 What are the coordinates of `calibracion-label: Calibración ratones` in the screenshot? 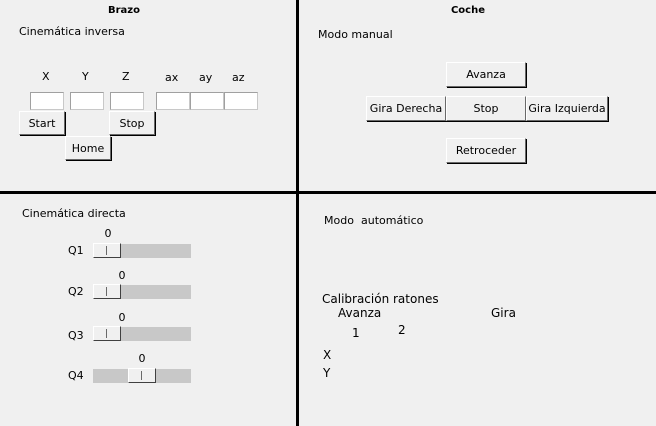 It's located at (380, 299).